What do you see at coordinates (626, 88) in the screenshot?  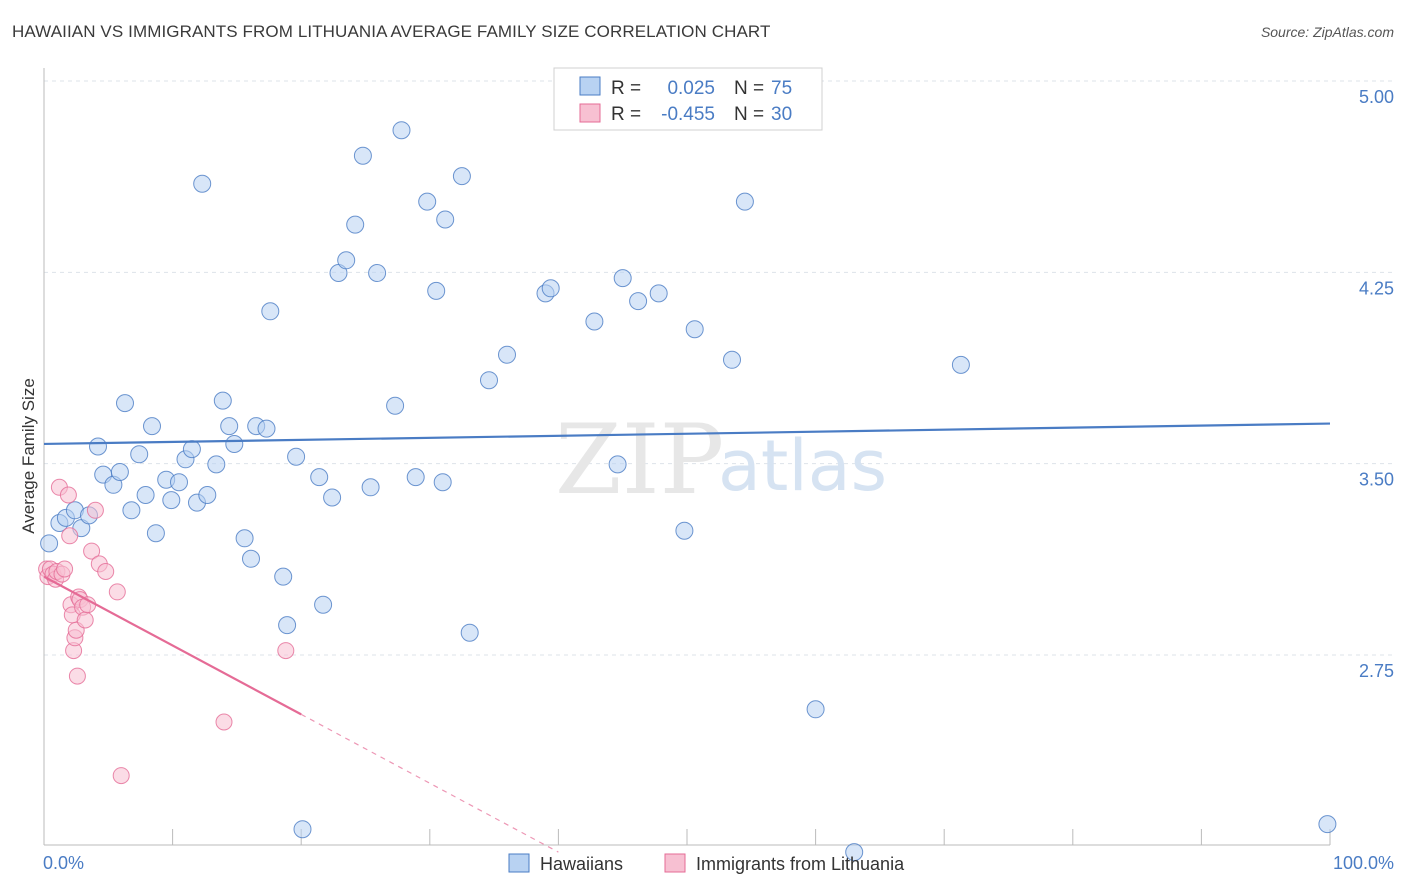 I see `legend-r-label-hawaiians: R =` at bounding box center [626, 88].